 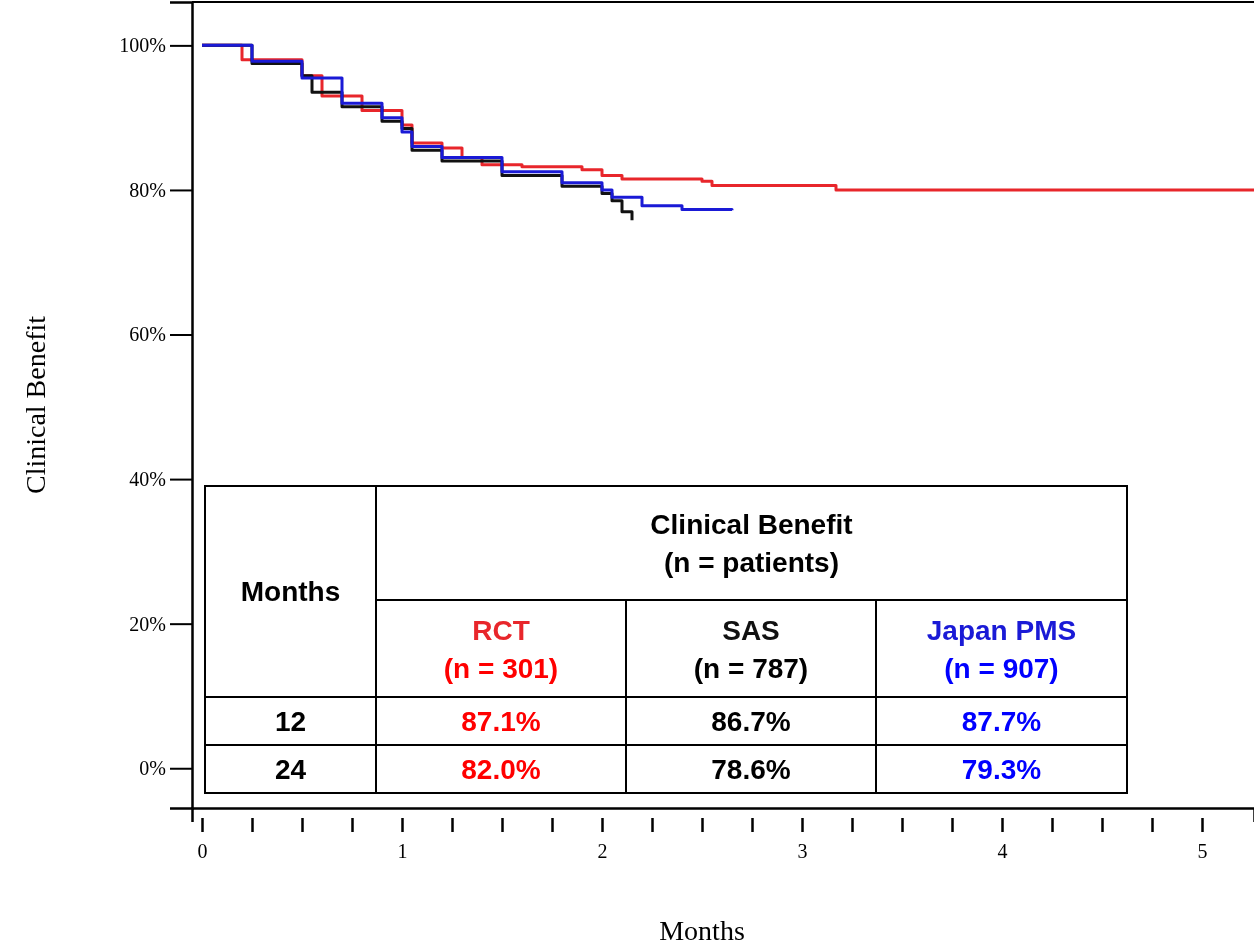 I want to click on x-tick-label: 2, so click(x=602, y=851).